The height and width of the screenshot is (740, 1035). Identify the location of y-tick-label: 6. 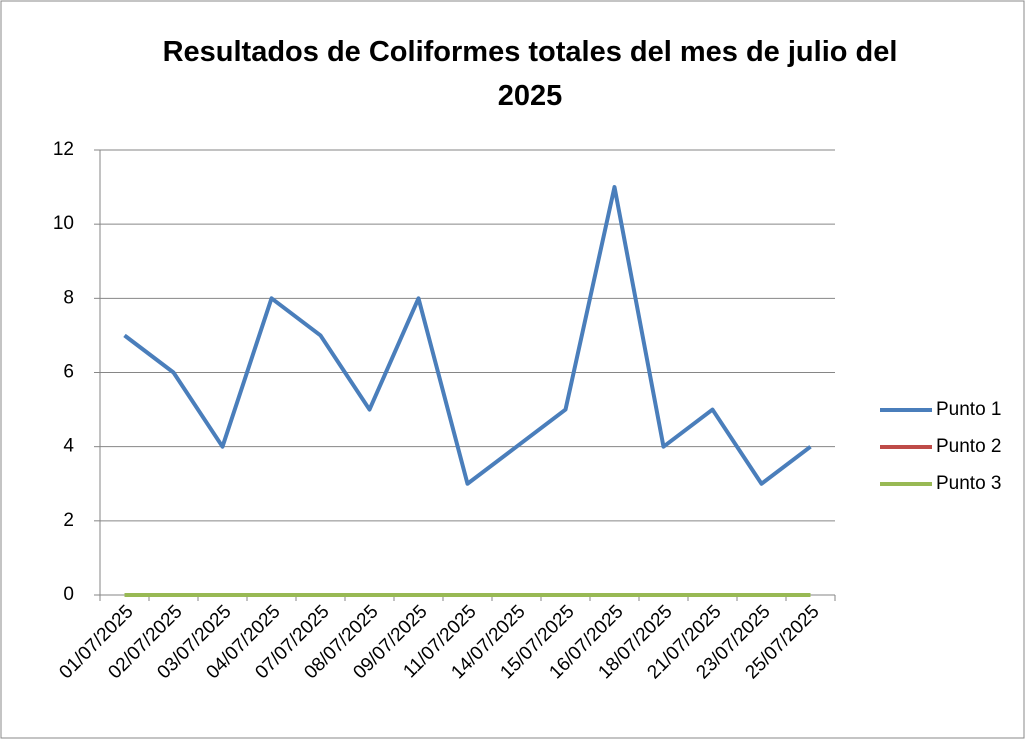
(68, 372).